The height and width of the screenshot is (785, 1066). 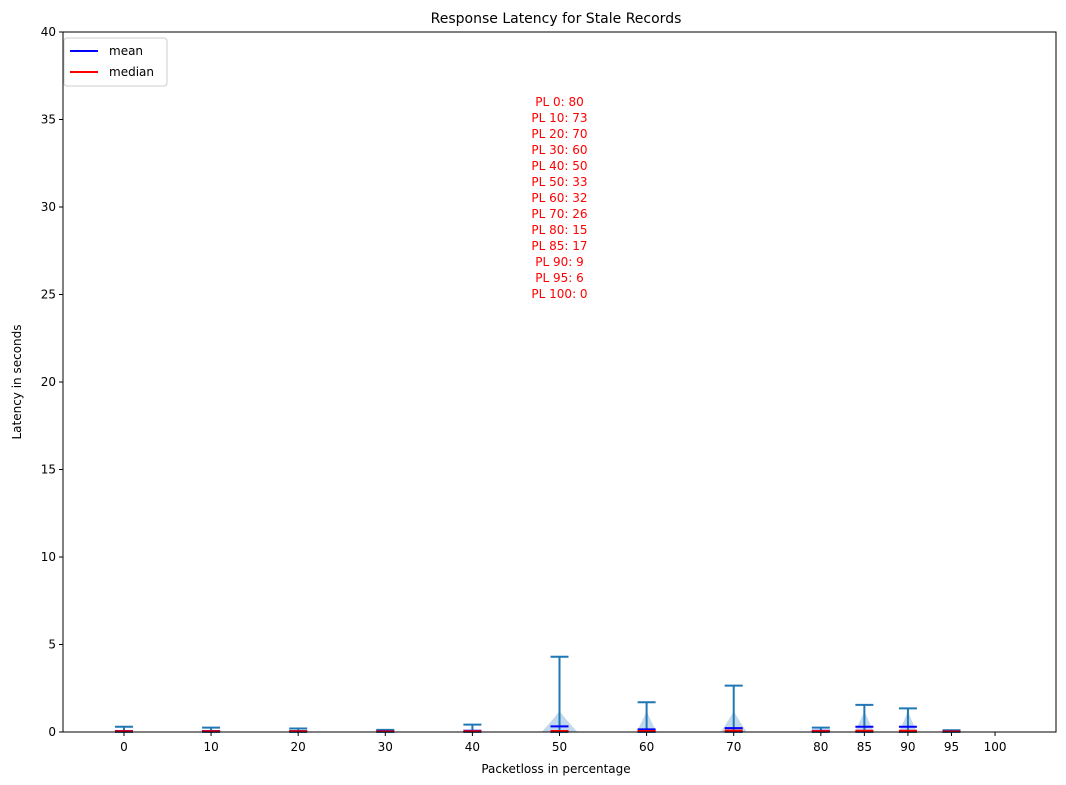 What do you see at coordinates (559, 118) in the screenshot?
I see `annotation-line: PL 10: 73` at bounding box center [559, 118].